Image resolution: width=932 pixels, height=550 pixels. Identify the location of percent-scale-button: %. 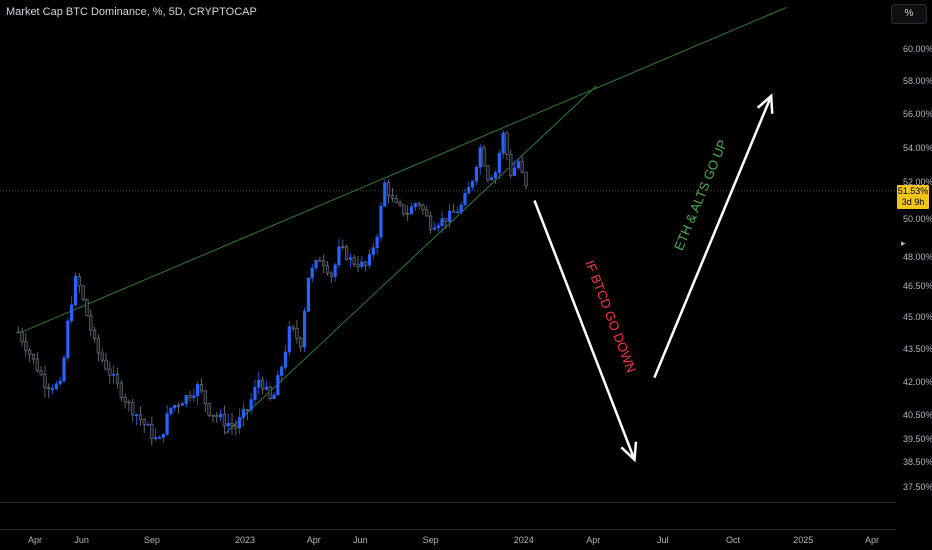
(909, 14).